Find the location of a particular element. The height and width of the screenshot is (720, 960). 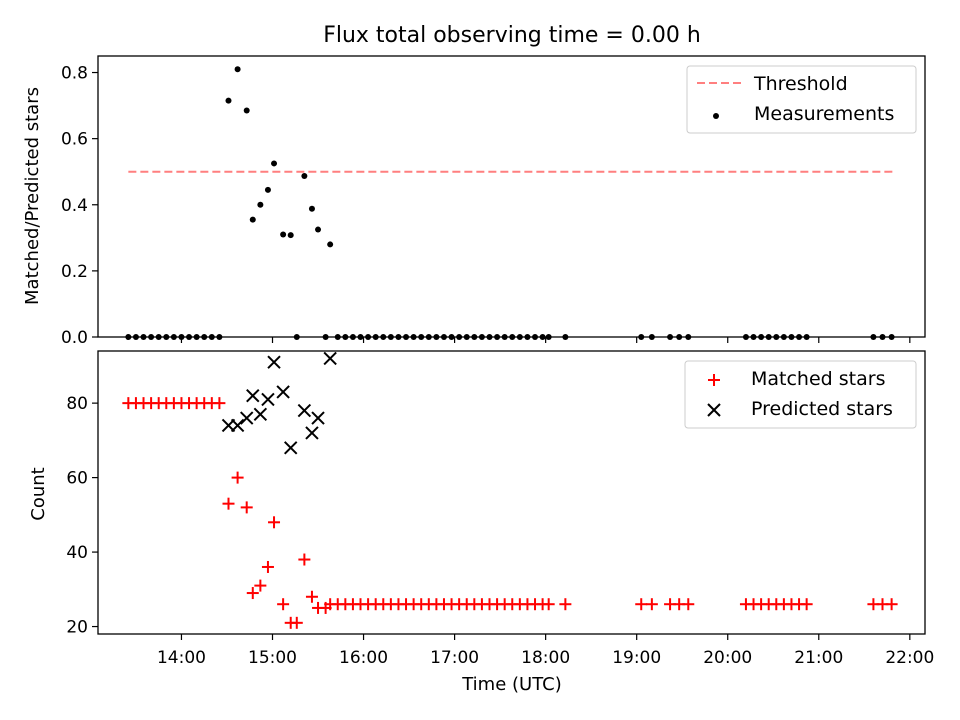

bottom-legend: Matched stars Predicted stars is located at coordinates (800, 394).